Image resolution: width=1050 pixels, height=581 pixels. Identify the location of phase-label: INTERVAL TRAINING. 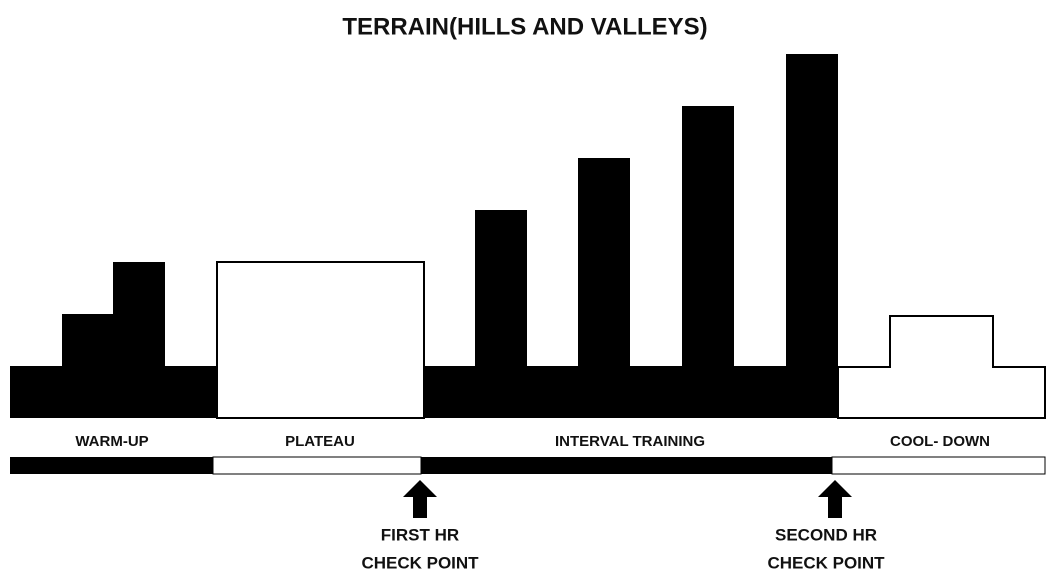
(630, 441).